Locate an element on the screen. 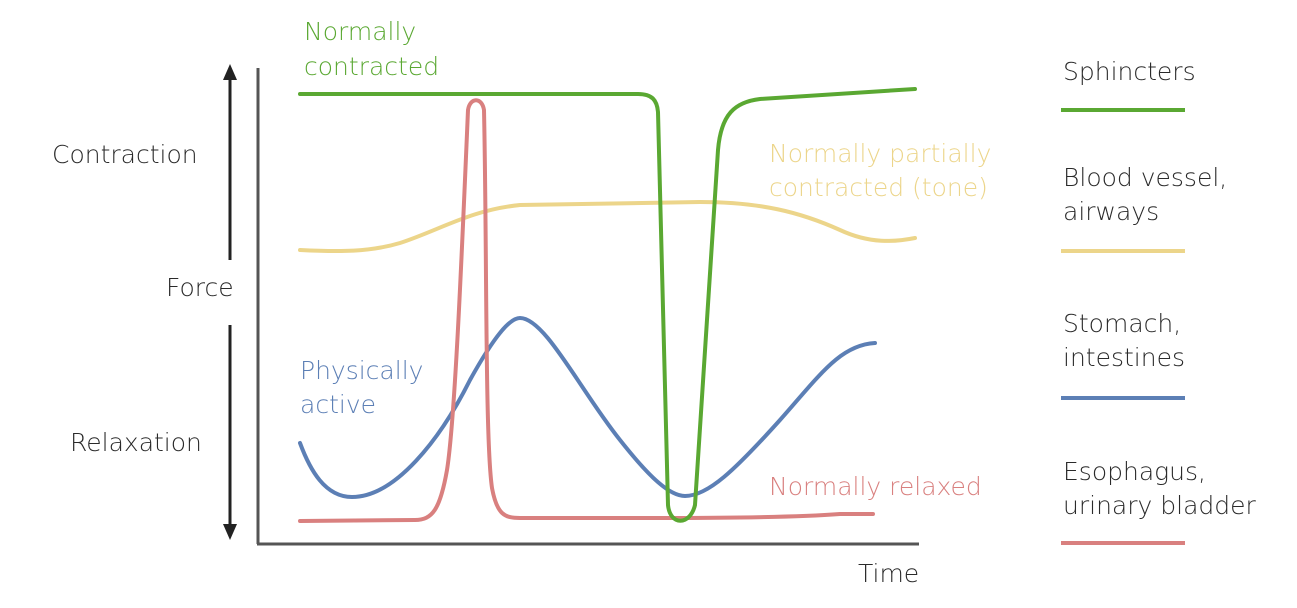 The height and width of the screenshot is (608, 1297). x-axis-label: Time is located at coordinates (888, 573).